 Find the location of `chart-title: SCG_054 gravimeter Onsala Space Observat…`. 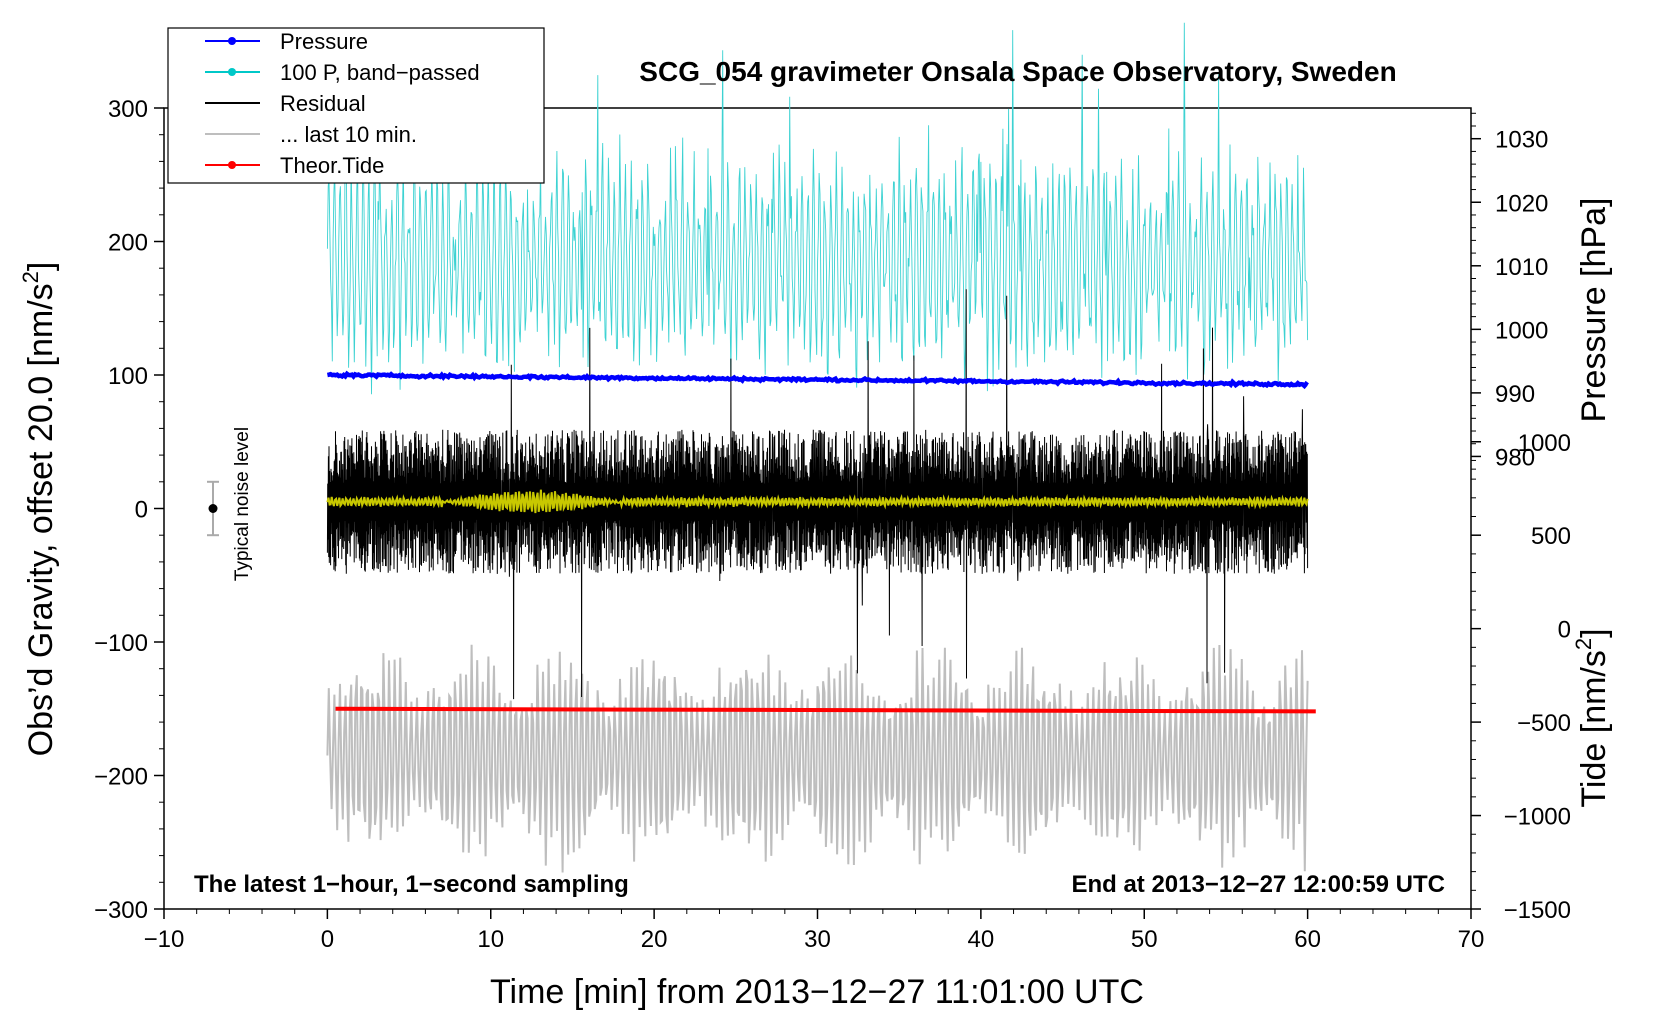

chart-title: SCG_054 gravimeter Onsala Space Observat… is located at coordinates (1017, 71).